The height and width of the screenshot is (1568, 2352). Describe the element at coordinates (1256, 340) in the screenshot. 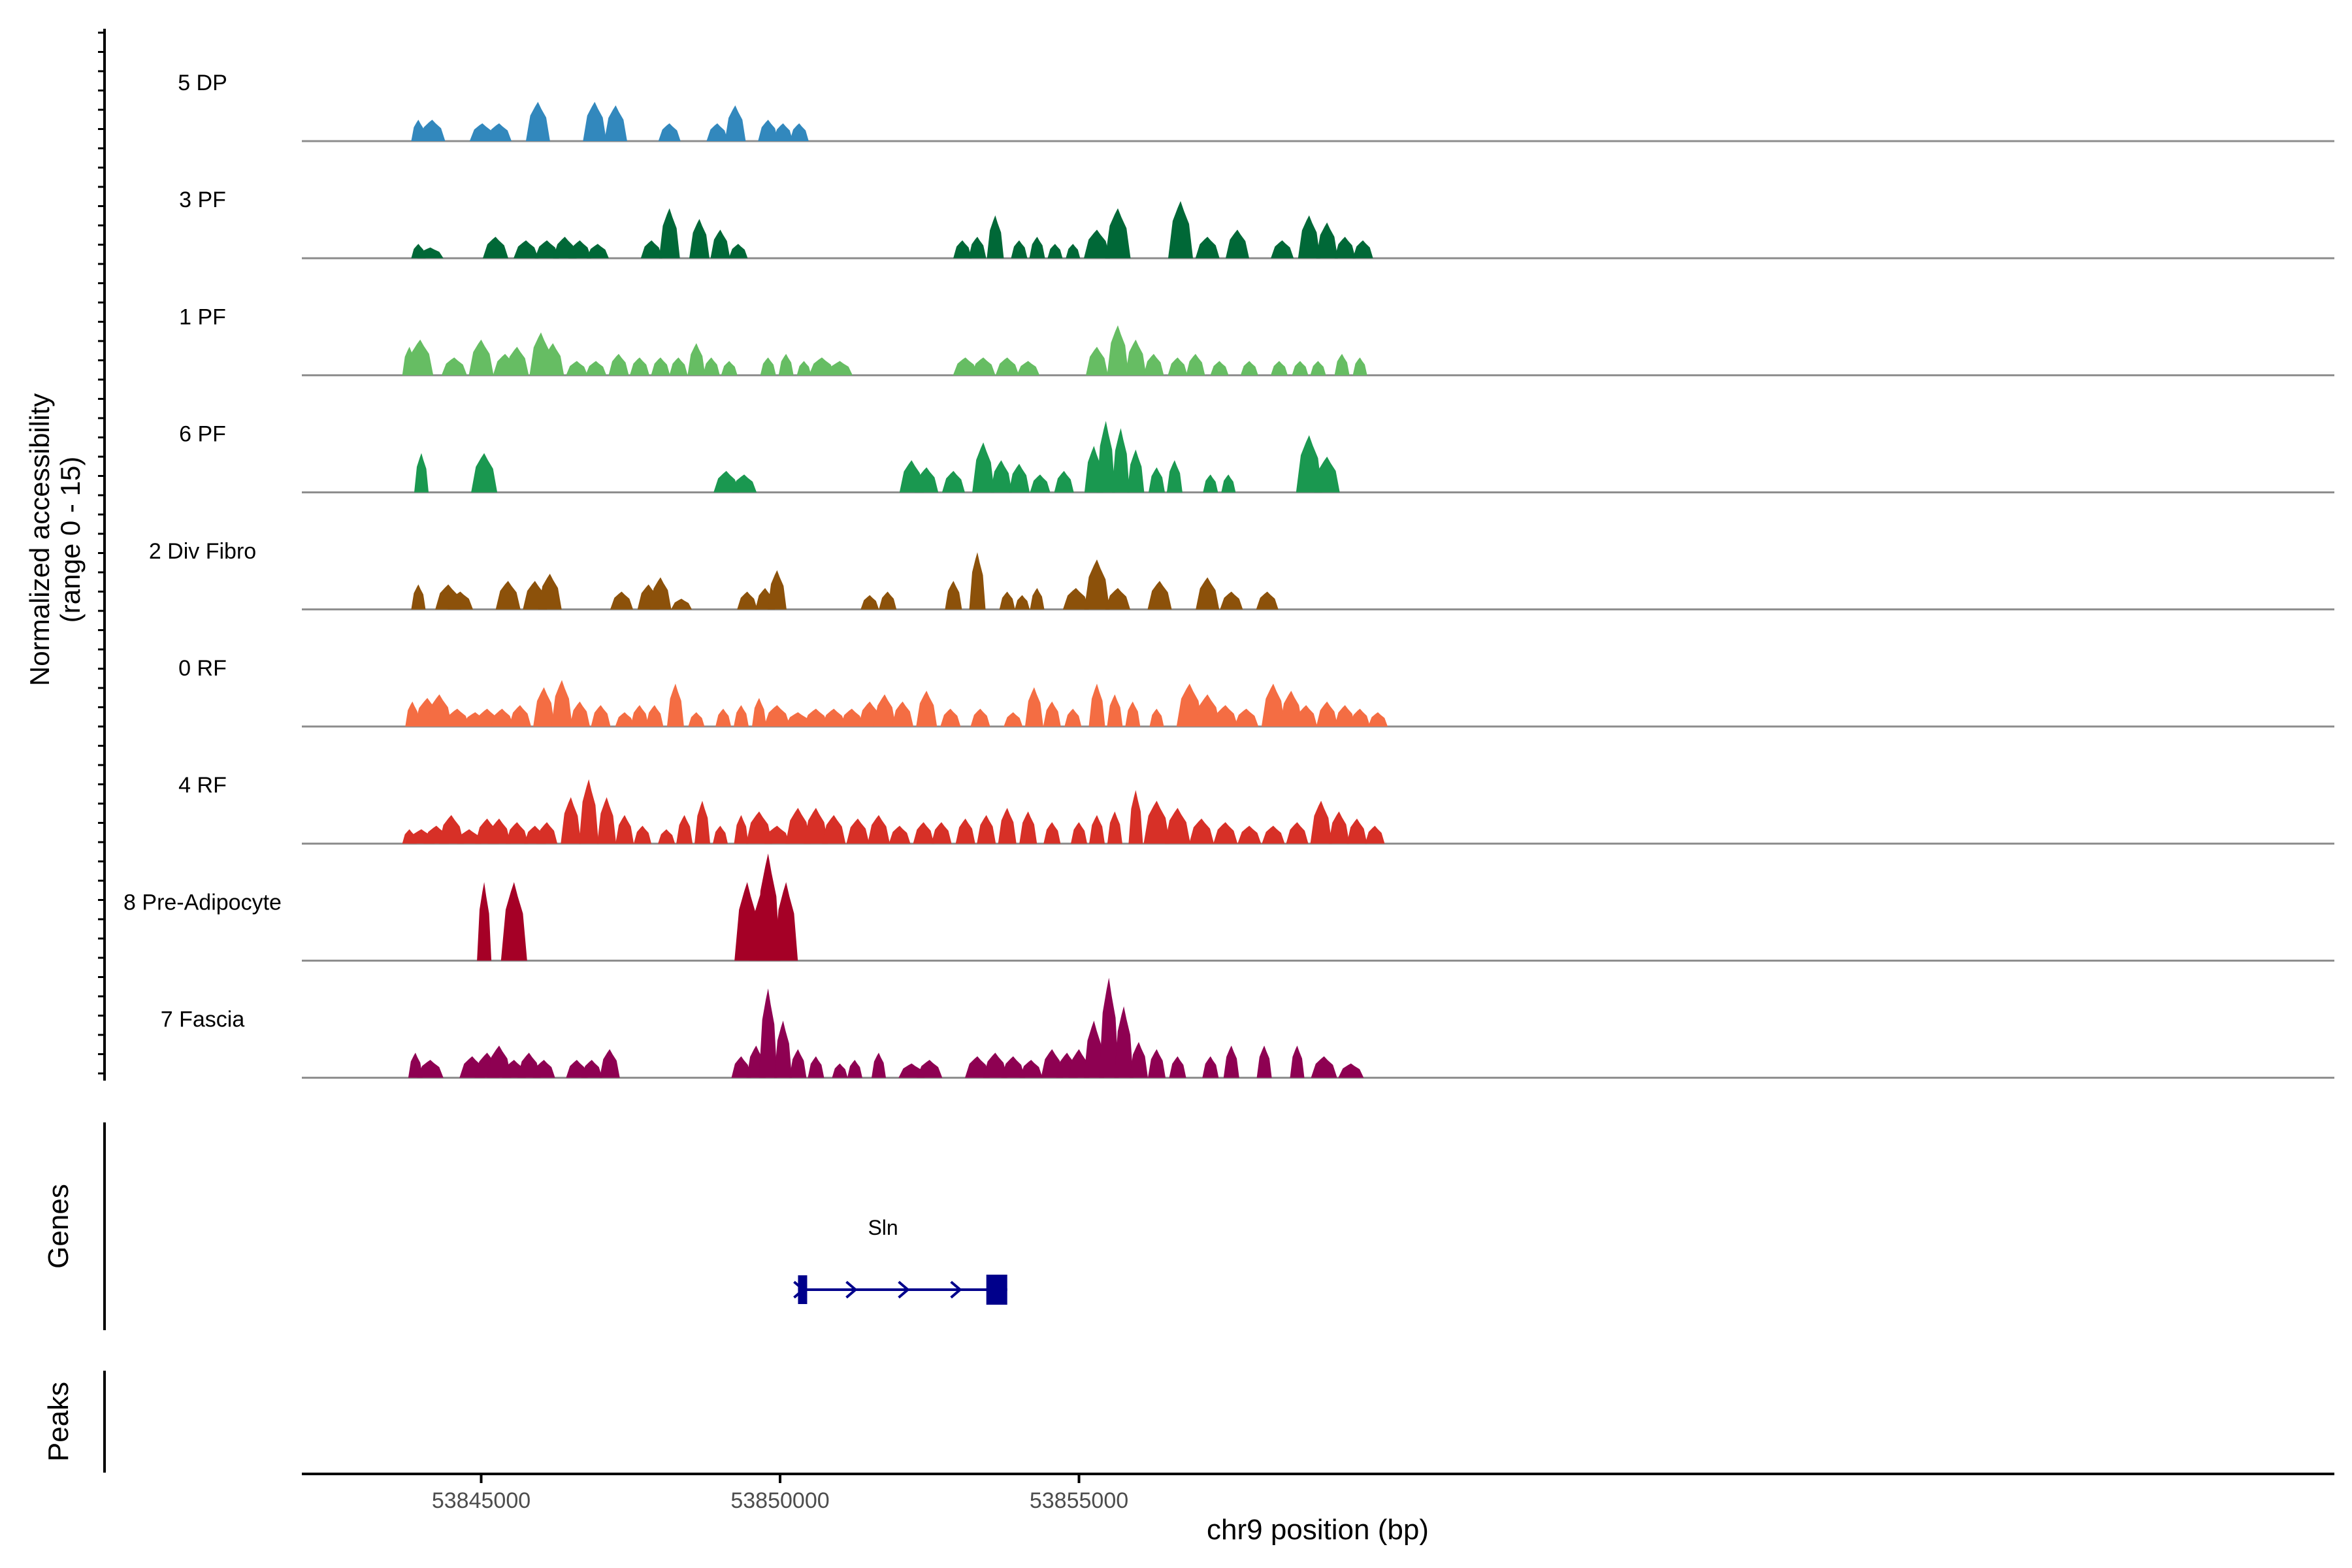

I see `track-1-pf: 1 PF` at that location.